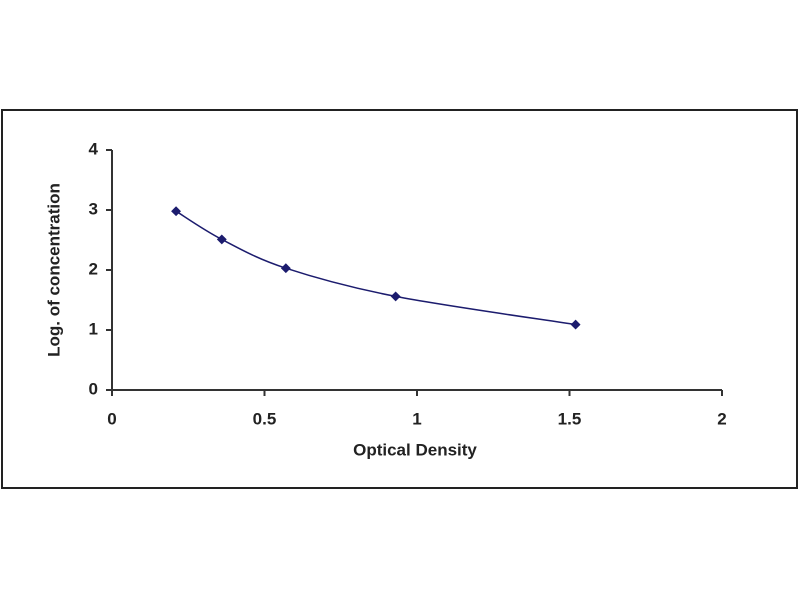 The width and height of the screenshot is (800, 600). Describe the element at coordinates (93, 268) in the screenshot. I see `y-tick-label: 2` at that location.